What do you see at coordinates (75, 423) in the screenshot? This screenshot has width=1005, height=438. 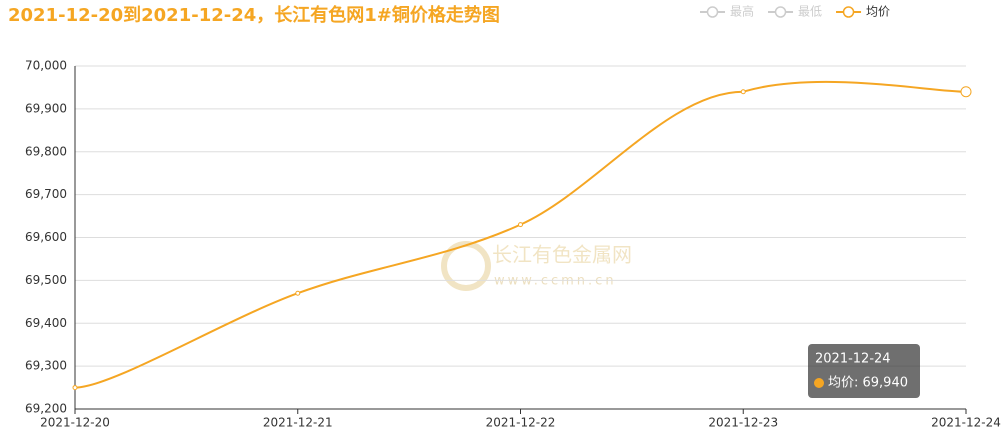 I see `x-tick-label: 2021-12-20` at bounding box center [75, 423].